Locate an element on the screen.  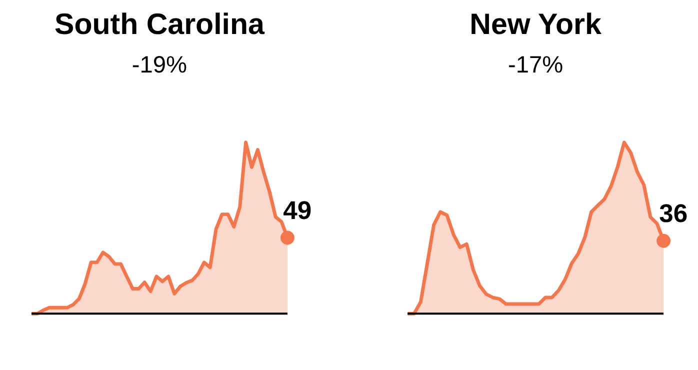
chart-subtitle: -17% is located at coordinates (536, 65).